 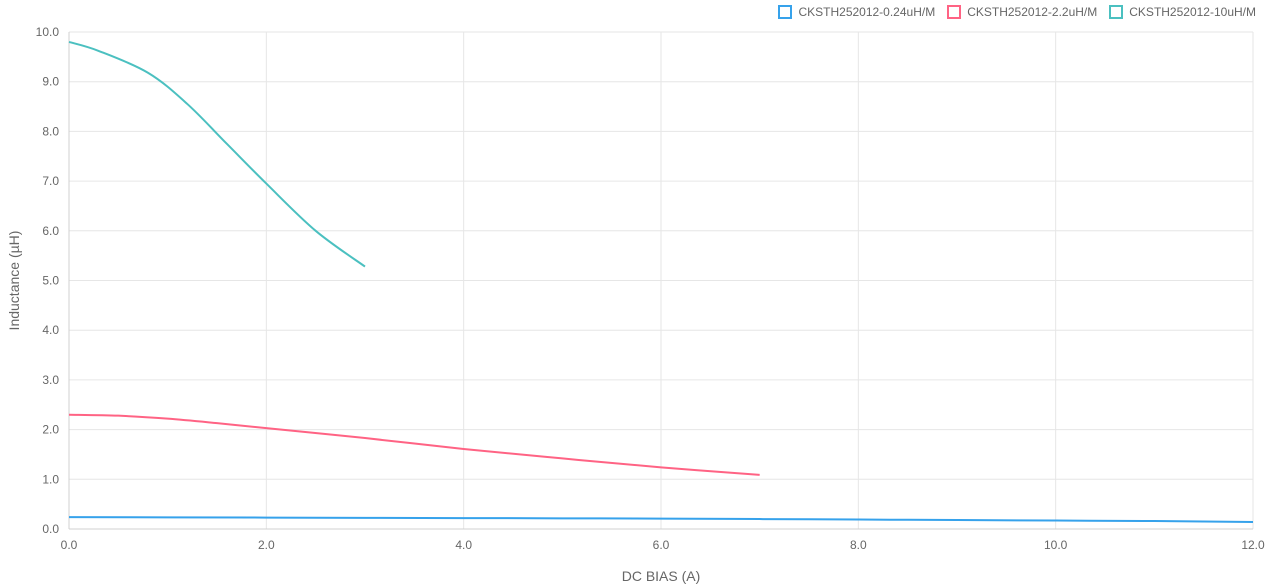 What do you see at coordinates (661, 545) in the screenshot?
I see `x-tick-label: 6.0` at bounding box center [661, 545].